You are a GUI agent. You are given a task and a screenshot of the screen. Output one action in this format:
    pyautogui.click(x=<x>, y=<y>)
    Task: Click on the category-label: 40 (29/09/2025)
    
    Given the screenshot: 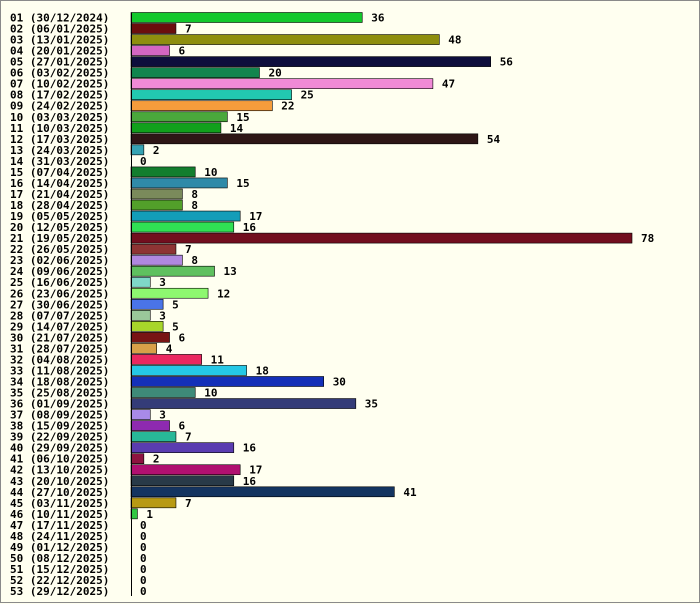 What is the action you would take?
    pyautogui.click(x=59, y=448)
    